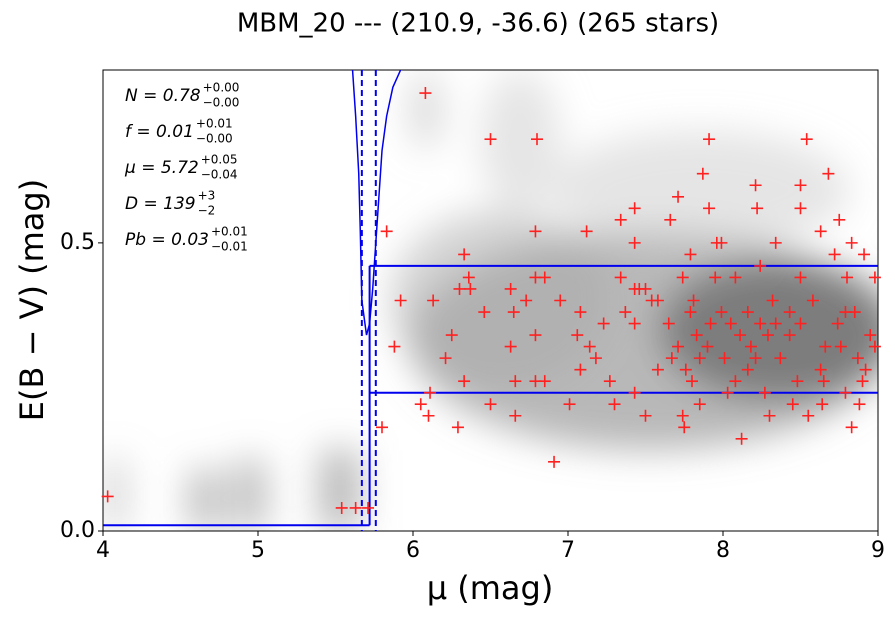 Image resolution: width=895 pixels, height=619 pixels. Describe the element at coordinates (163, 96) in the screenshot. I see `annotation-text: N = 0.78` at that location.